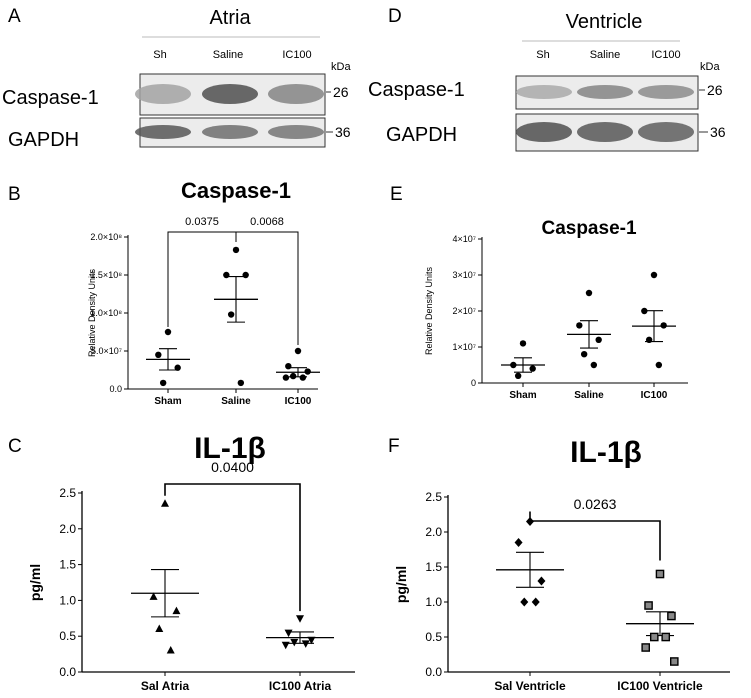  Describe the element at coordinates (230, 448) in the screenshot. I see `panel-c-title: IL-1β` at that location.